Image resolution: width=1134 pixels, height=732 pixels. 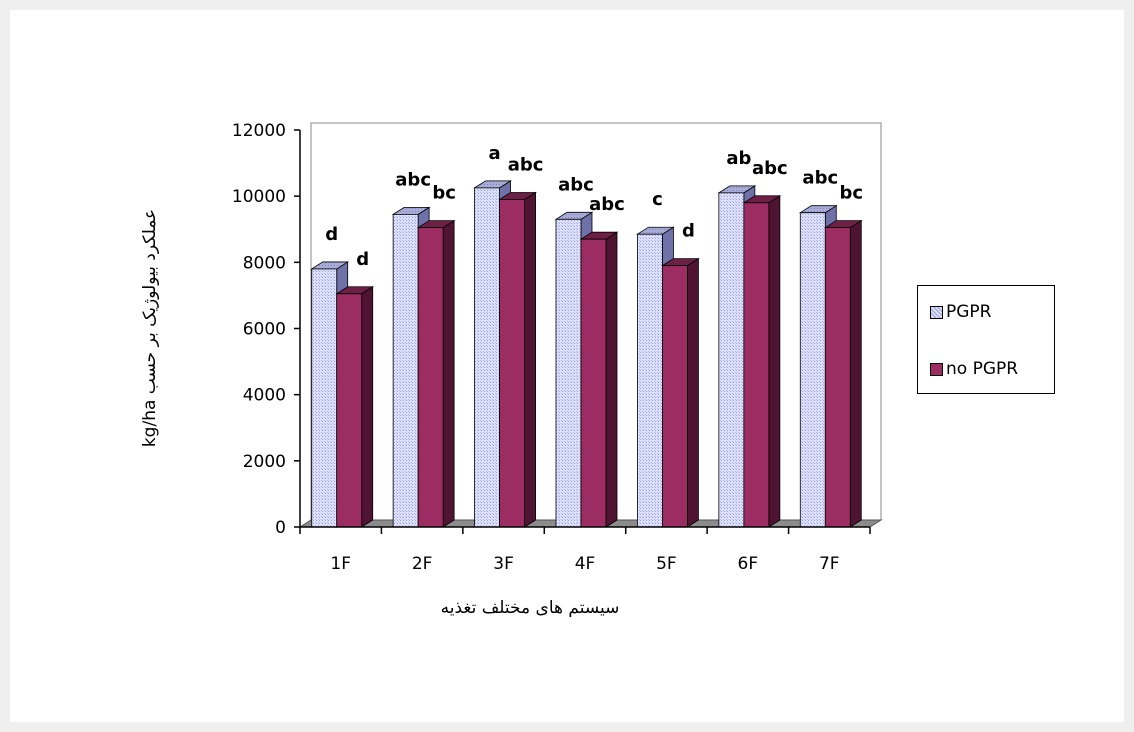 I want to click on y-tick-label: 8000, so click(x=264, y=263).